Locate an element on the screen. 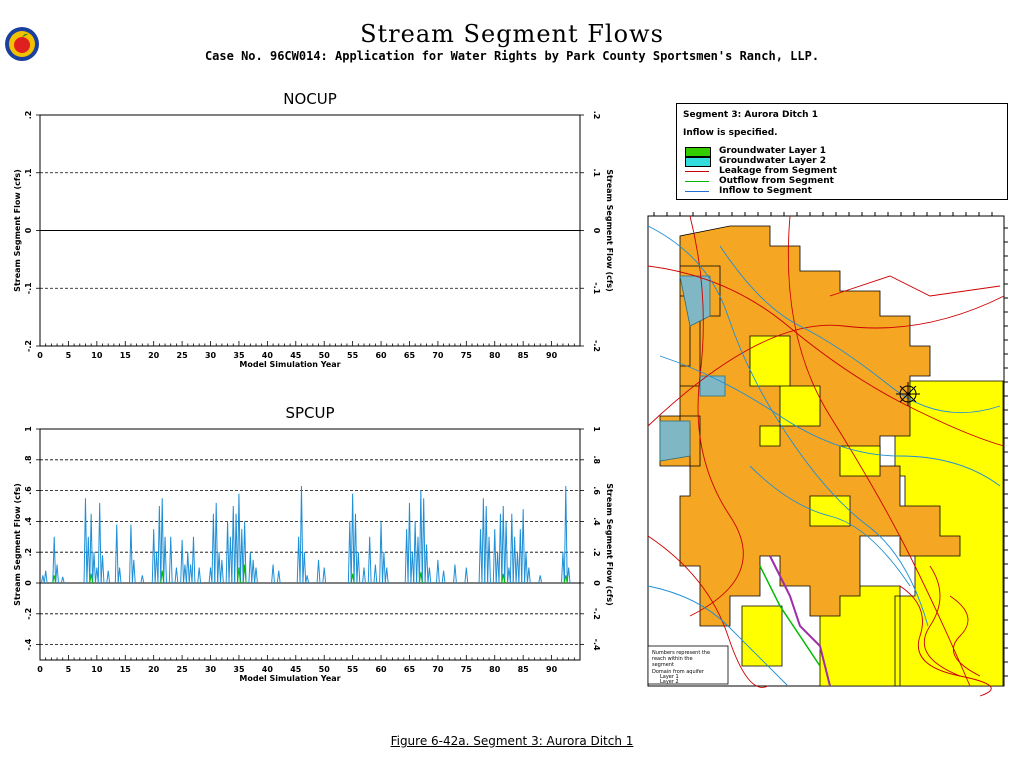 The image size is (1024, 768). county-seal-logo is located at coordinates (22, 44).